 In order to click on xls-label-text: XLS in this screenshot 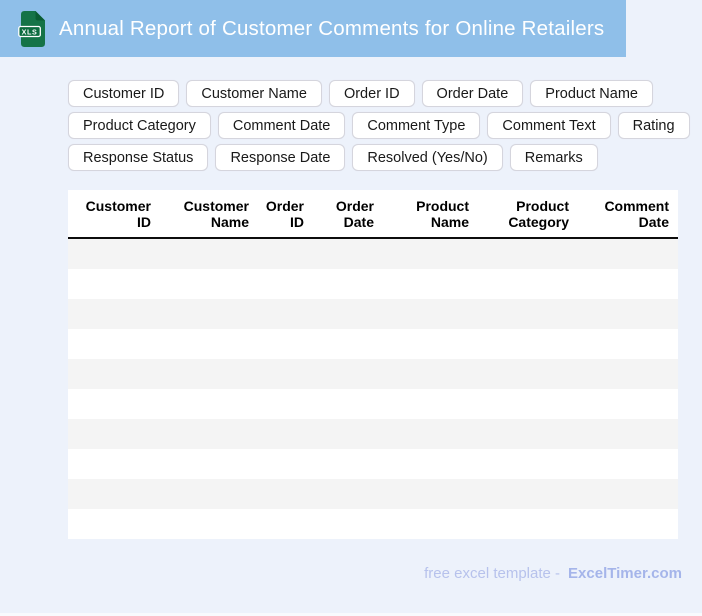, I will do `click(30, 31)`.